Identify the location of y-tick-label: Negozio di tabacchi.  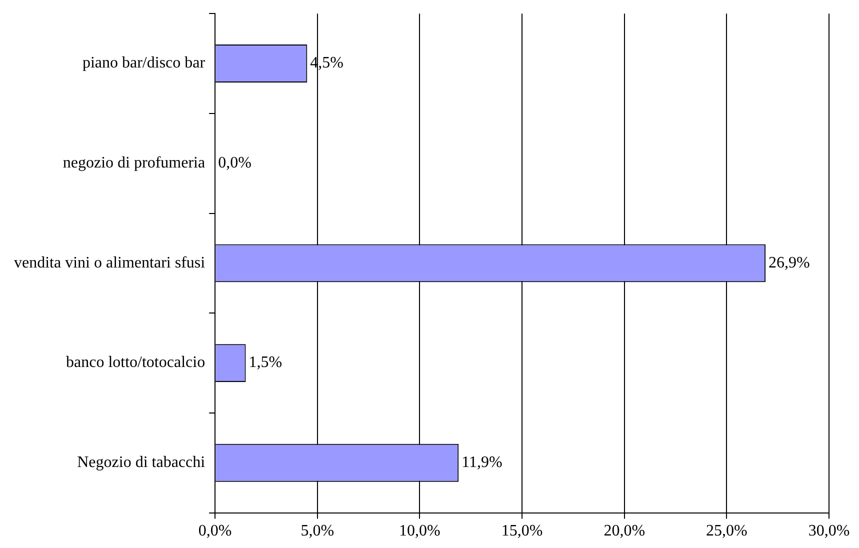
(141, 463).